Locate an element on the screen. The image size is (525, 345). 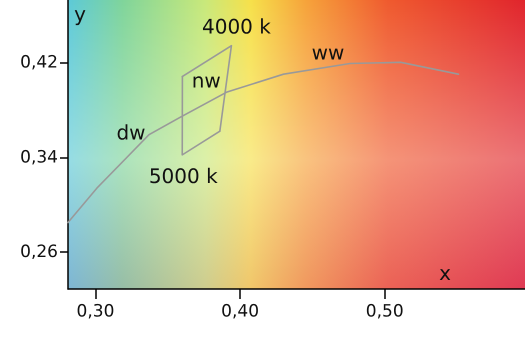
y-axis-title: y is located at coordinates (80, 14).